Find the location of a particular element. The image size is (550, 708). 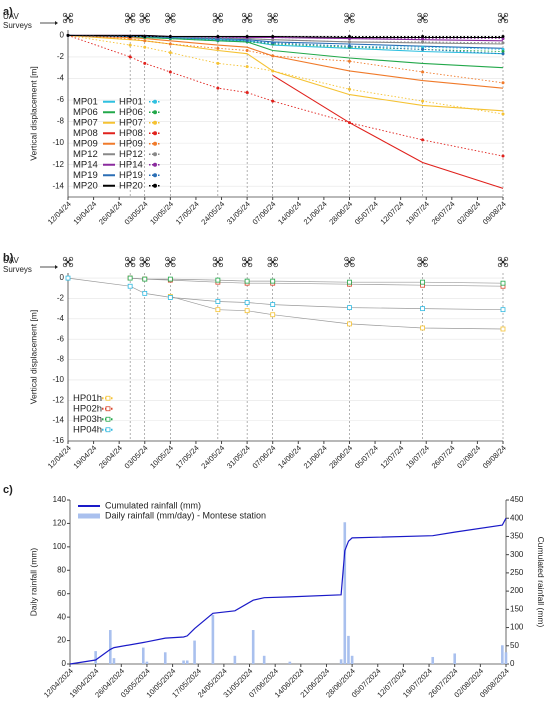

legend-label: MP08 is located at coordinates (85, 133).